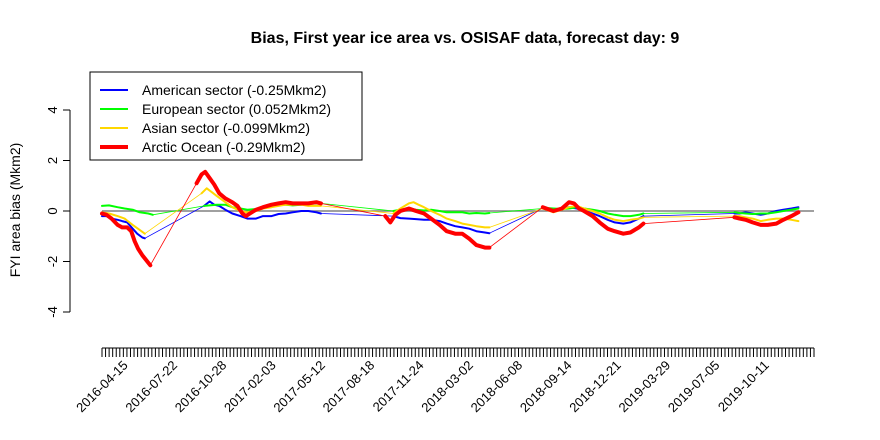 Image resolution: width=880 pixels, height=440 pixels. What do you see at coordinates (236, 109) in the screenshot?
I see `legend-entry: European sector (0.052Mkm2)` at bounding box center [236, 109].